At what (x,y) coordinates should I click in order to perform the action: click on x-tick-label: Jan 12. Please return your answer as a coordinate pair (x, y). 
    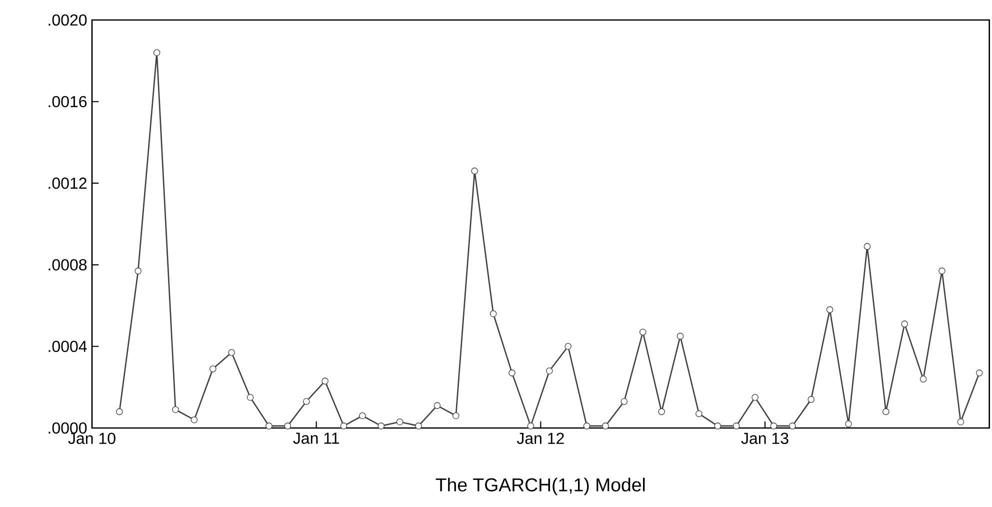
    Looking at the image, I should click on (540, 438).